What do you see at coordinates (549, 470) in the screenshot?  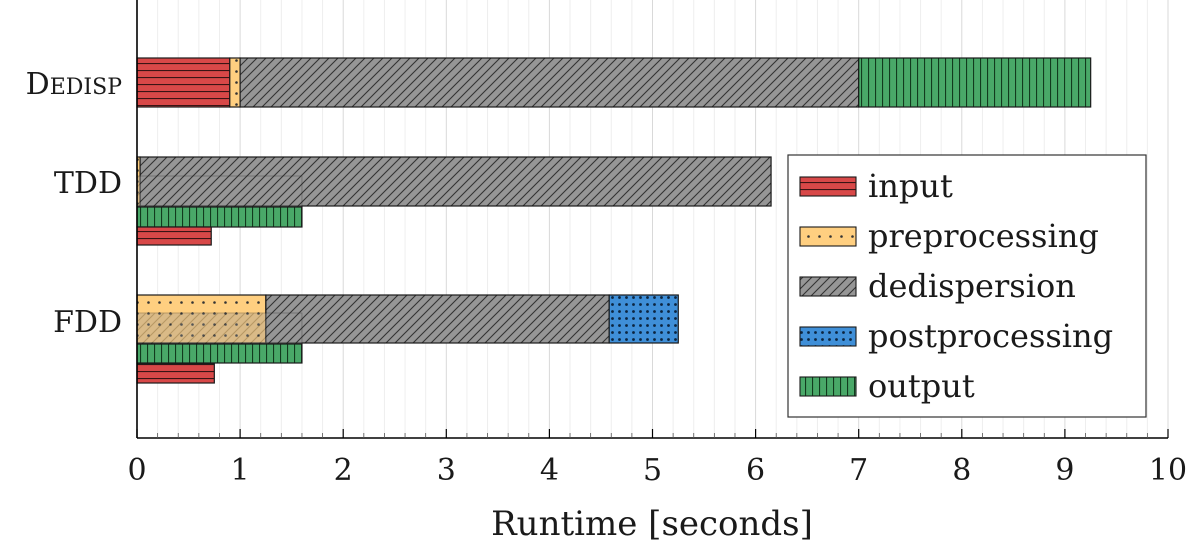 I see `x-tick-label: 4` at bounding box center [549, 470].